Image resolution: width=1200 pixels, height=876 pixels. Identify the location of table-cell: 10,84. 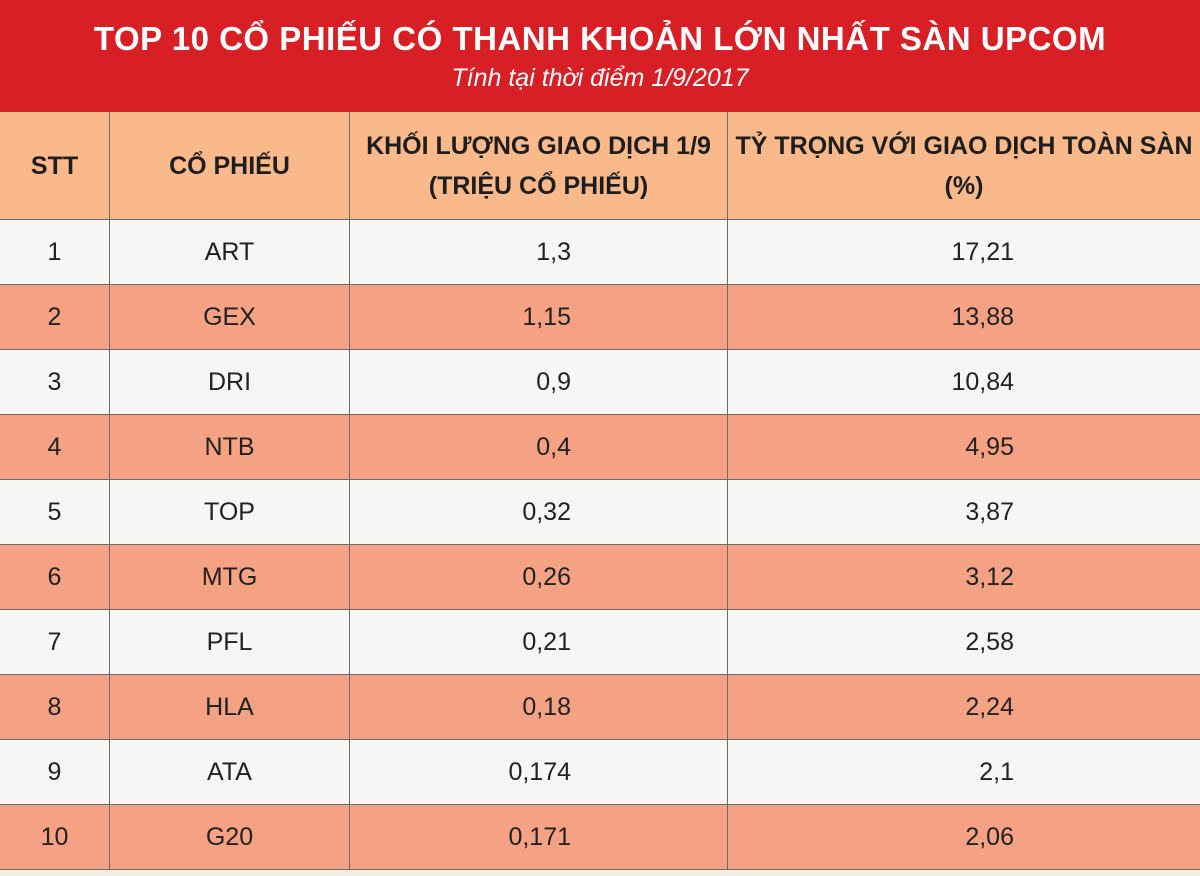
(964, 382).